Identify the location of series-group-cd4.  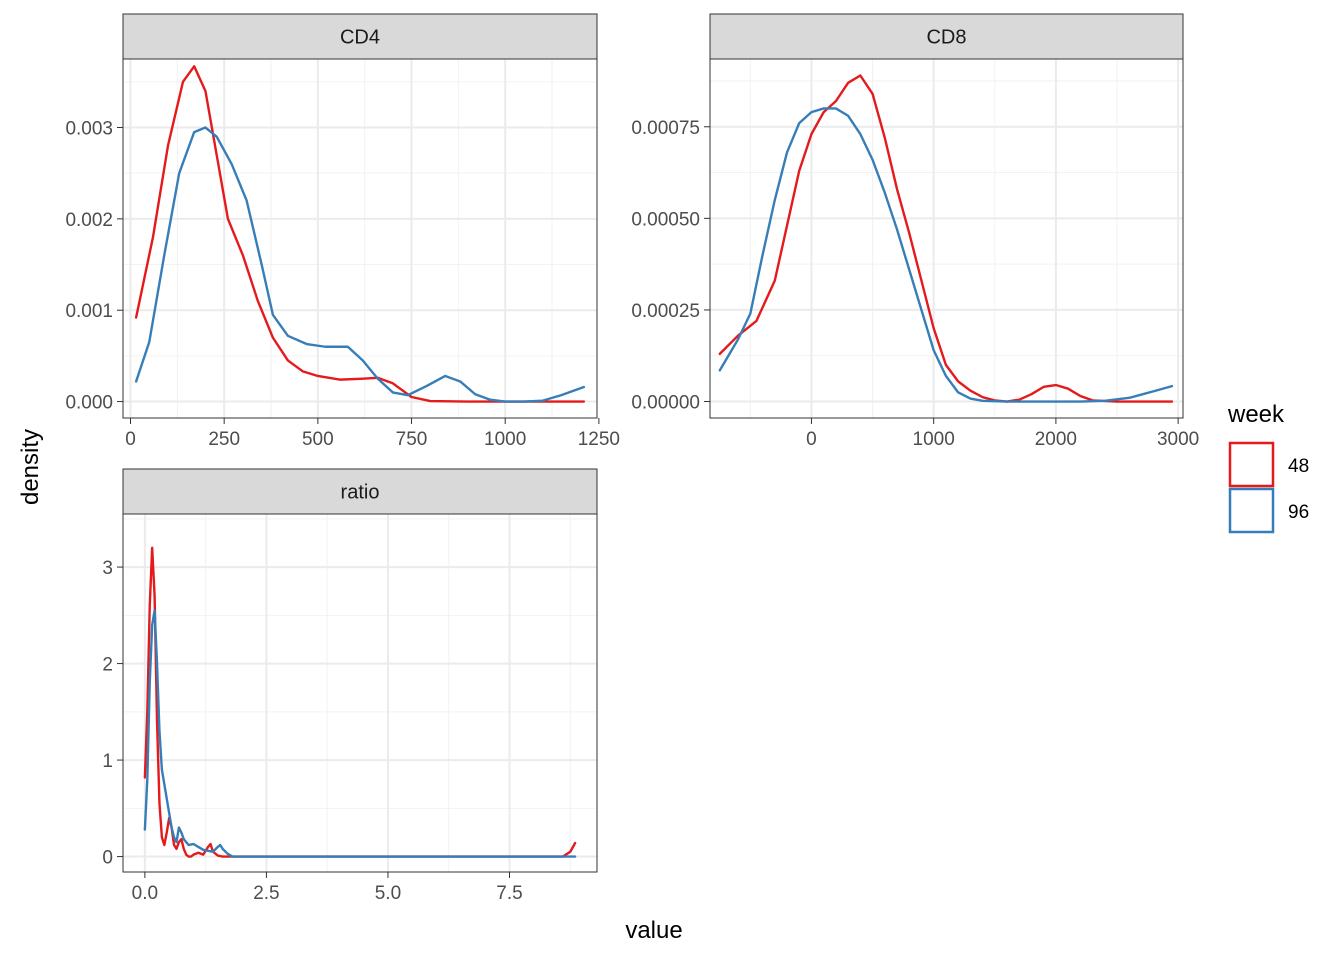
(360, 234).